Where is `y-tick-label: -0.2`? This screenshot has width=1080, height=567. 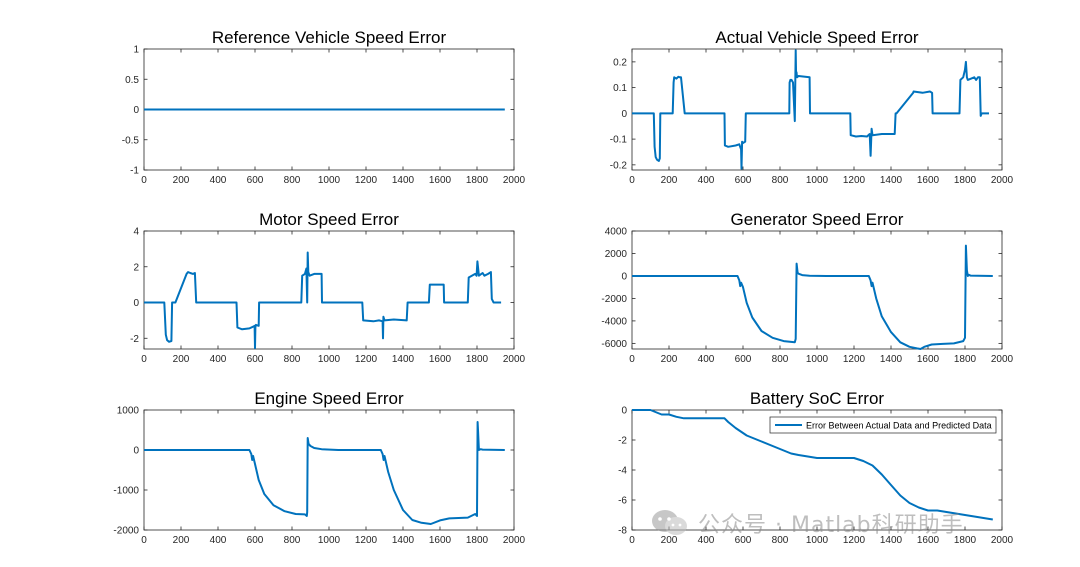
y-tick-label: -0.2 is located at coordinates (619, 165).